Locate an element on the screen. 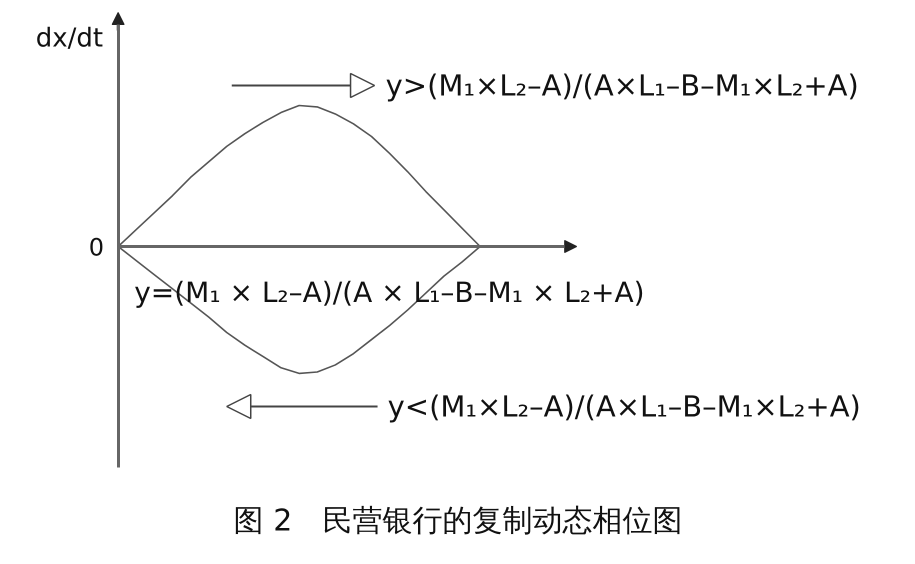  text: y>(M₁×L₂–A)/(A×L₁–B–M₁×L₂+A) is located at coordinates (622, 85).